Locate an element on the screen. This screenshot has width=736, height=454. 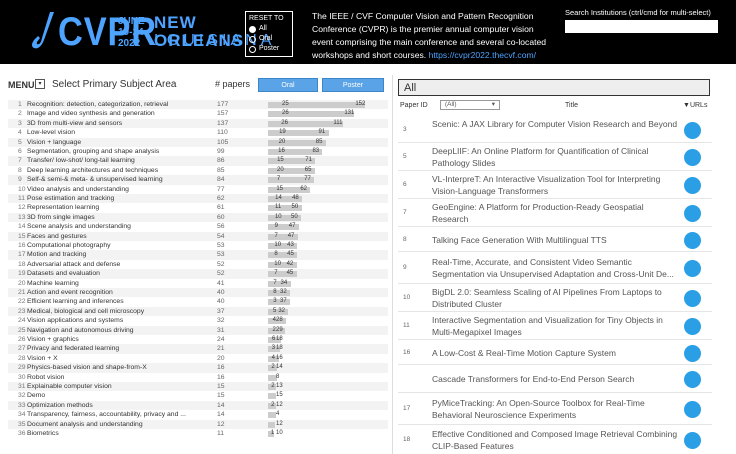
subject-row: 30 Robot vision 16 8 is located at coordinates (198, 377).